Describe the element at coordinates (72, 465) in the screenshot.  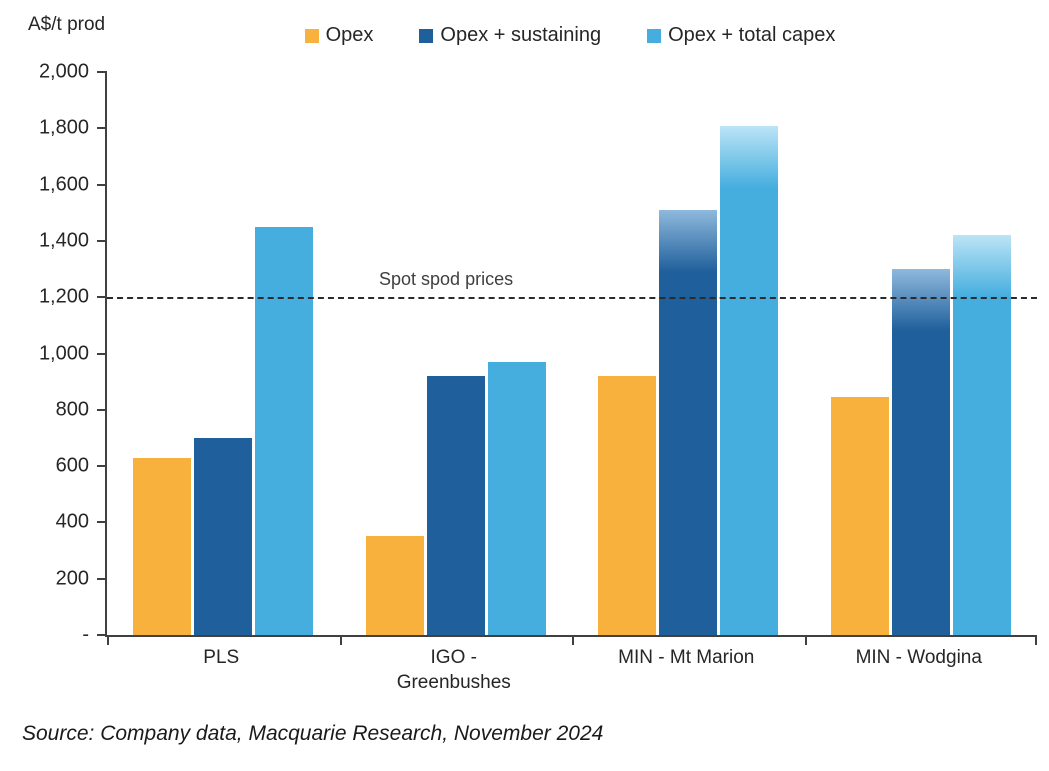
I see `y-axis-tick-label: 600` at that location.